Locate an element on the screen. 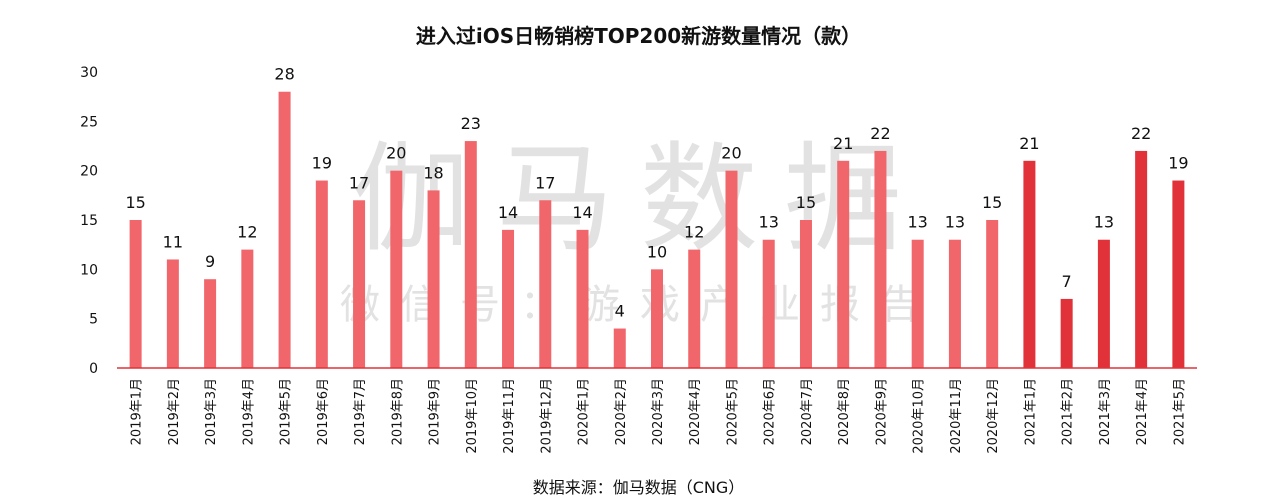 The width and height of the screenshot is (1277, 503). x-tick-label: 2021年2月 is located at coordinates (1068, 411).